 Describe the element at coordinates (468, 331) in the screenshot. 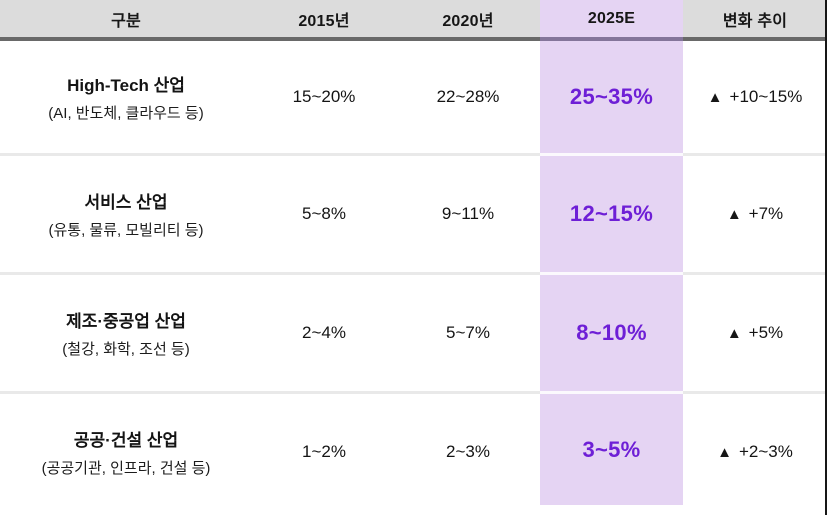

I see `value-2020: 5~7%` at that location.